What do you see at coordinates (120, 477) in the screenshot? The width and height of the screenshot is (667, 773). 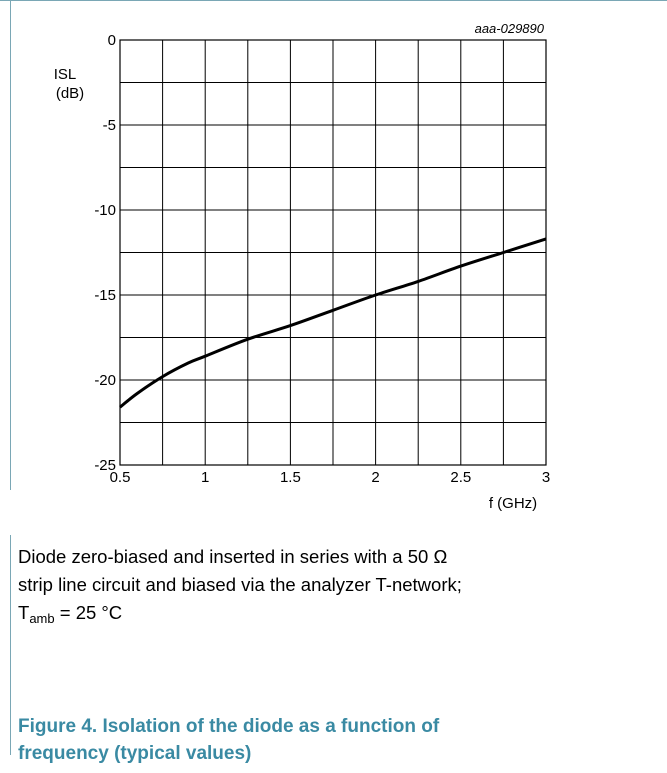 I see `x-tick-label: 0.5` at bounding box center [120, 477].